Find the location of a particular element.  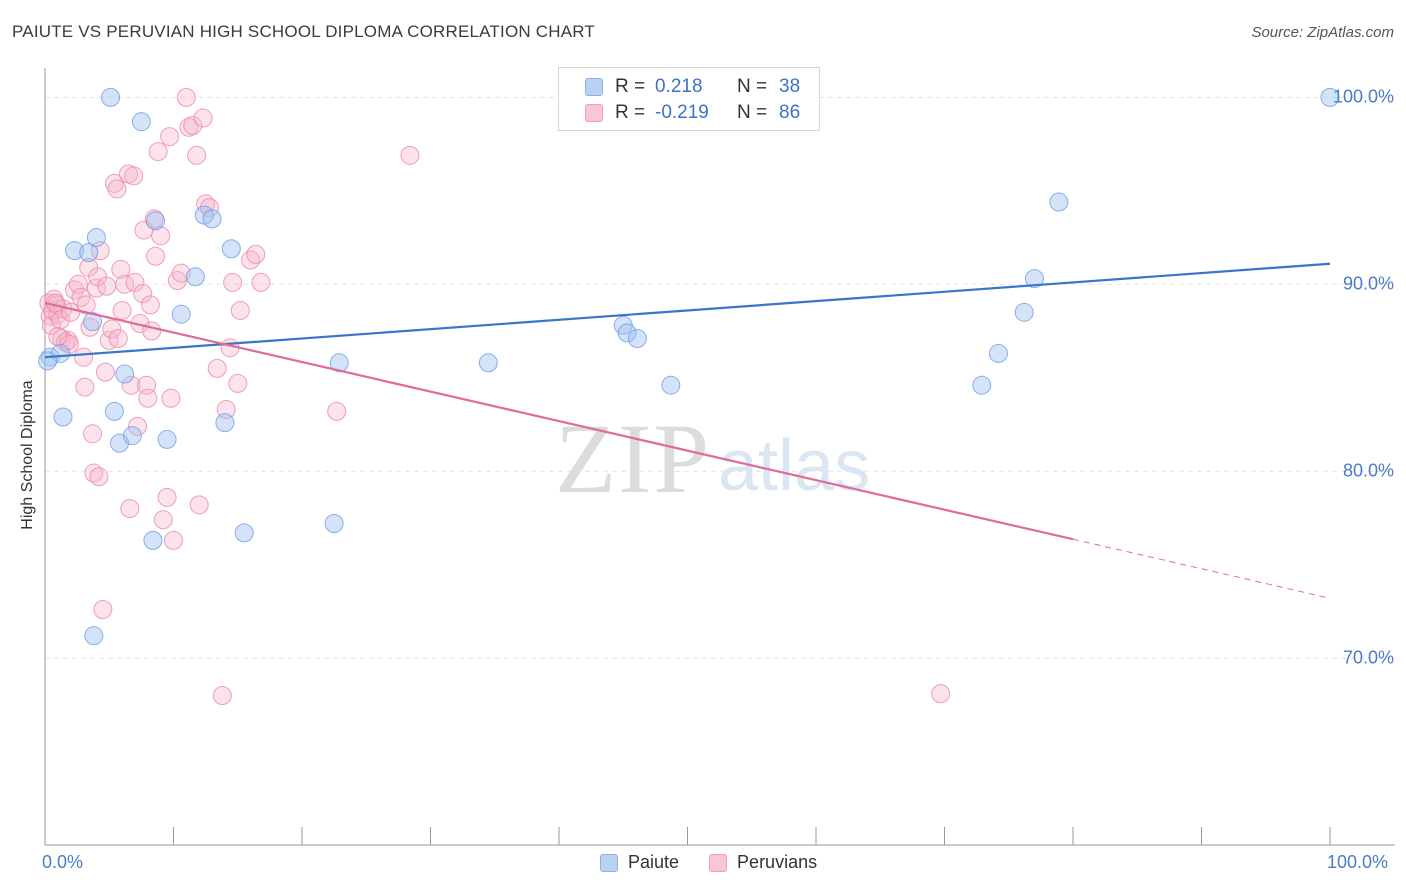

source-label: Source: ZipAtlas.com is located at coordinates (1322, 32).